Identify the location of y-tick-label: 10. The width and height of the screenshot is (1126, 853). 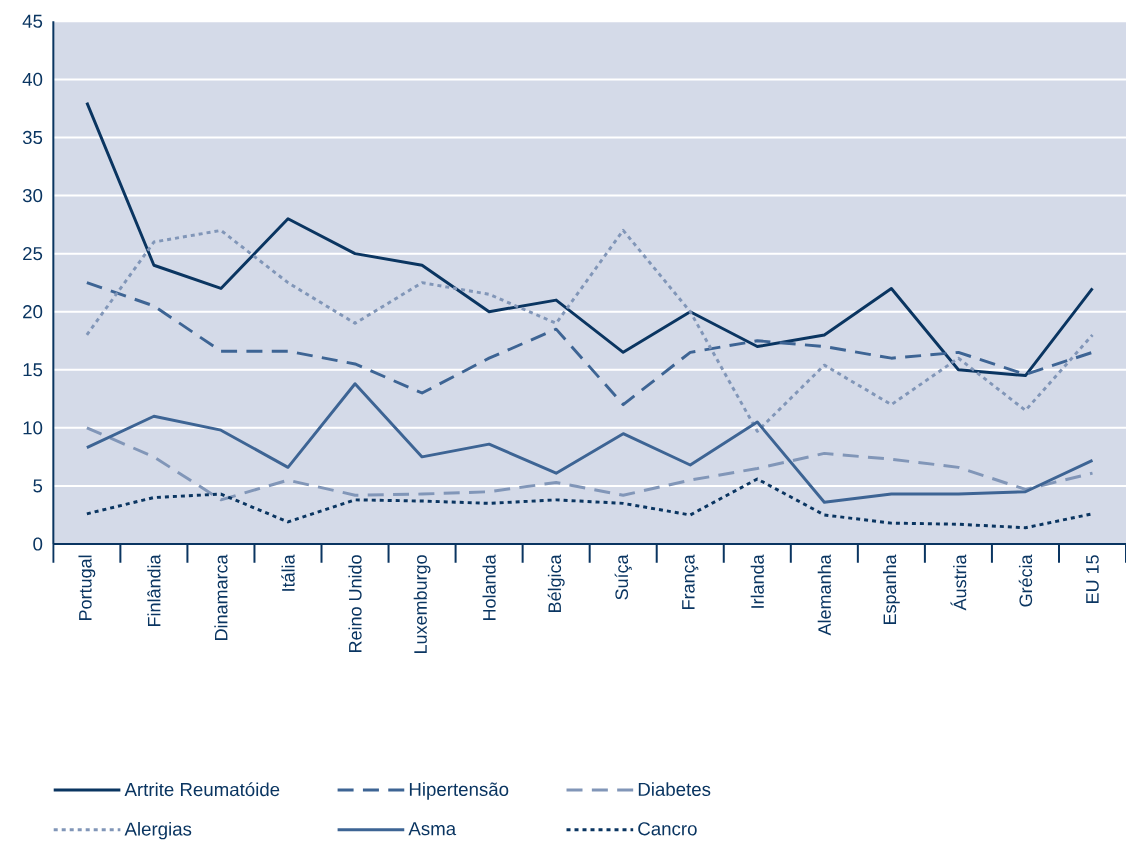
(33, 428).